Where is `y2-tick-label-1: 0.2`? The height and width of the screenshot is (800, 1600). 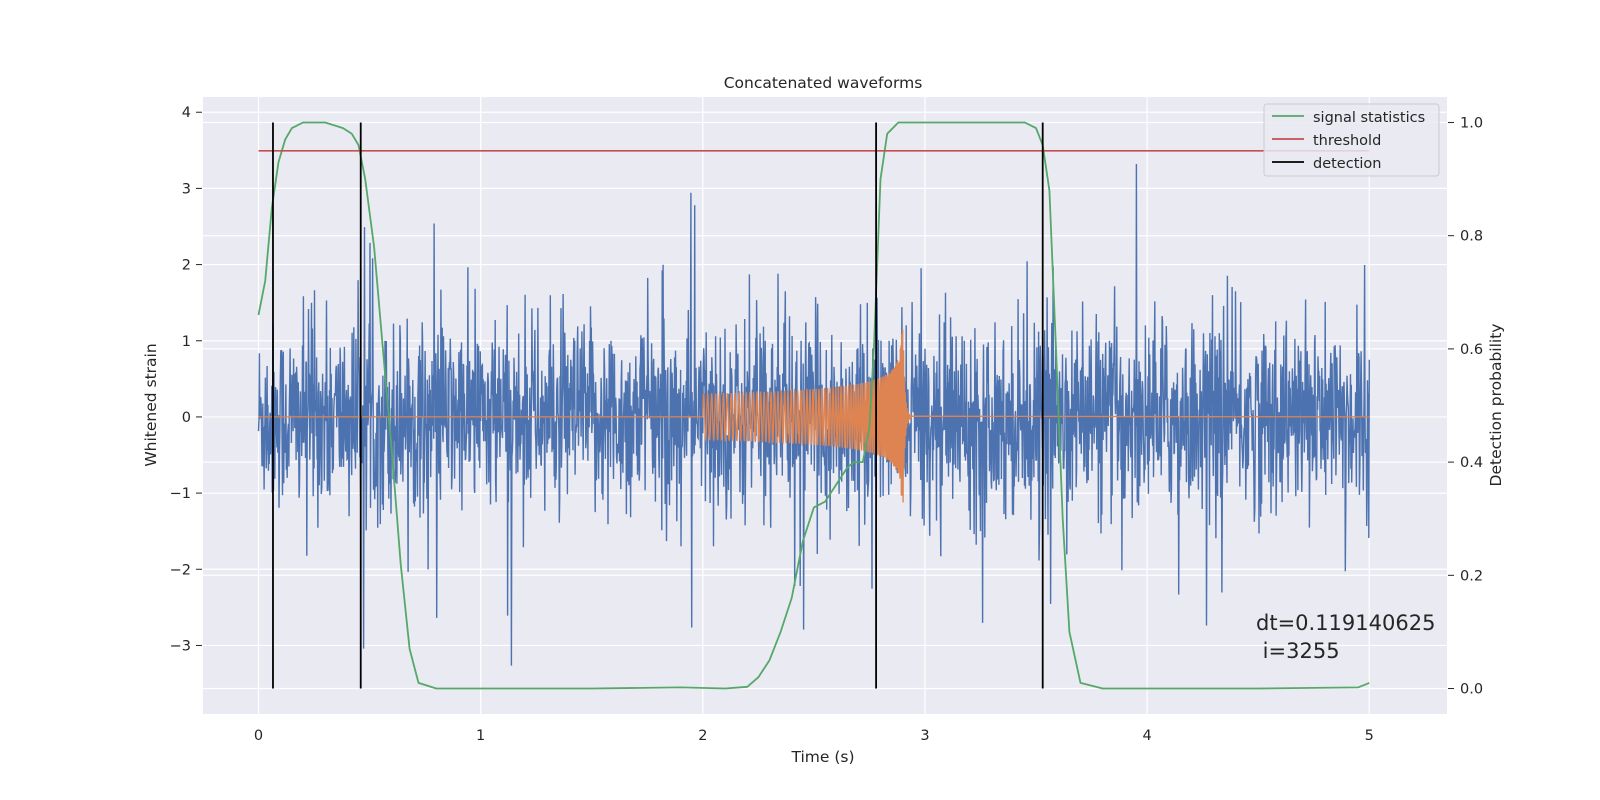 y2-tick-label-1: 0.2 is located at coordinates (1471, 576).